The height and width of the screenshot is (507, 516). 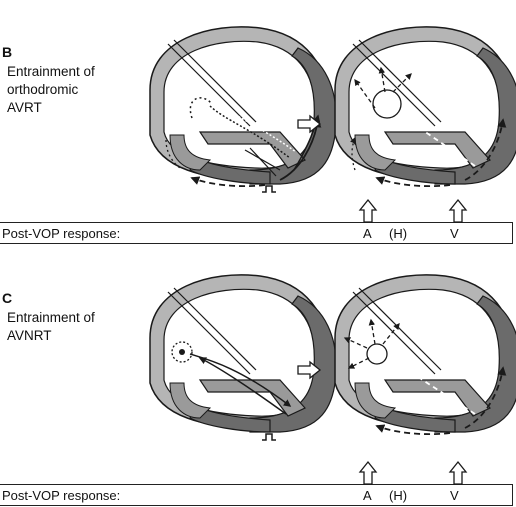 I want to click on panel-c-response-label: Post-VOP response:, so click(x=61, y=495).